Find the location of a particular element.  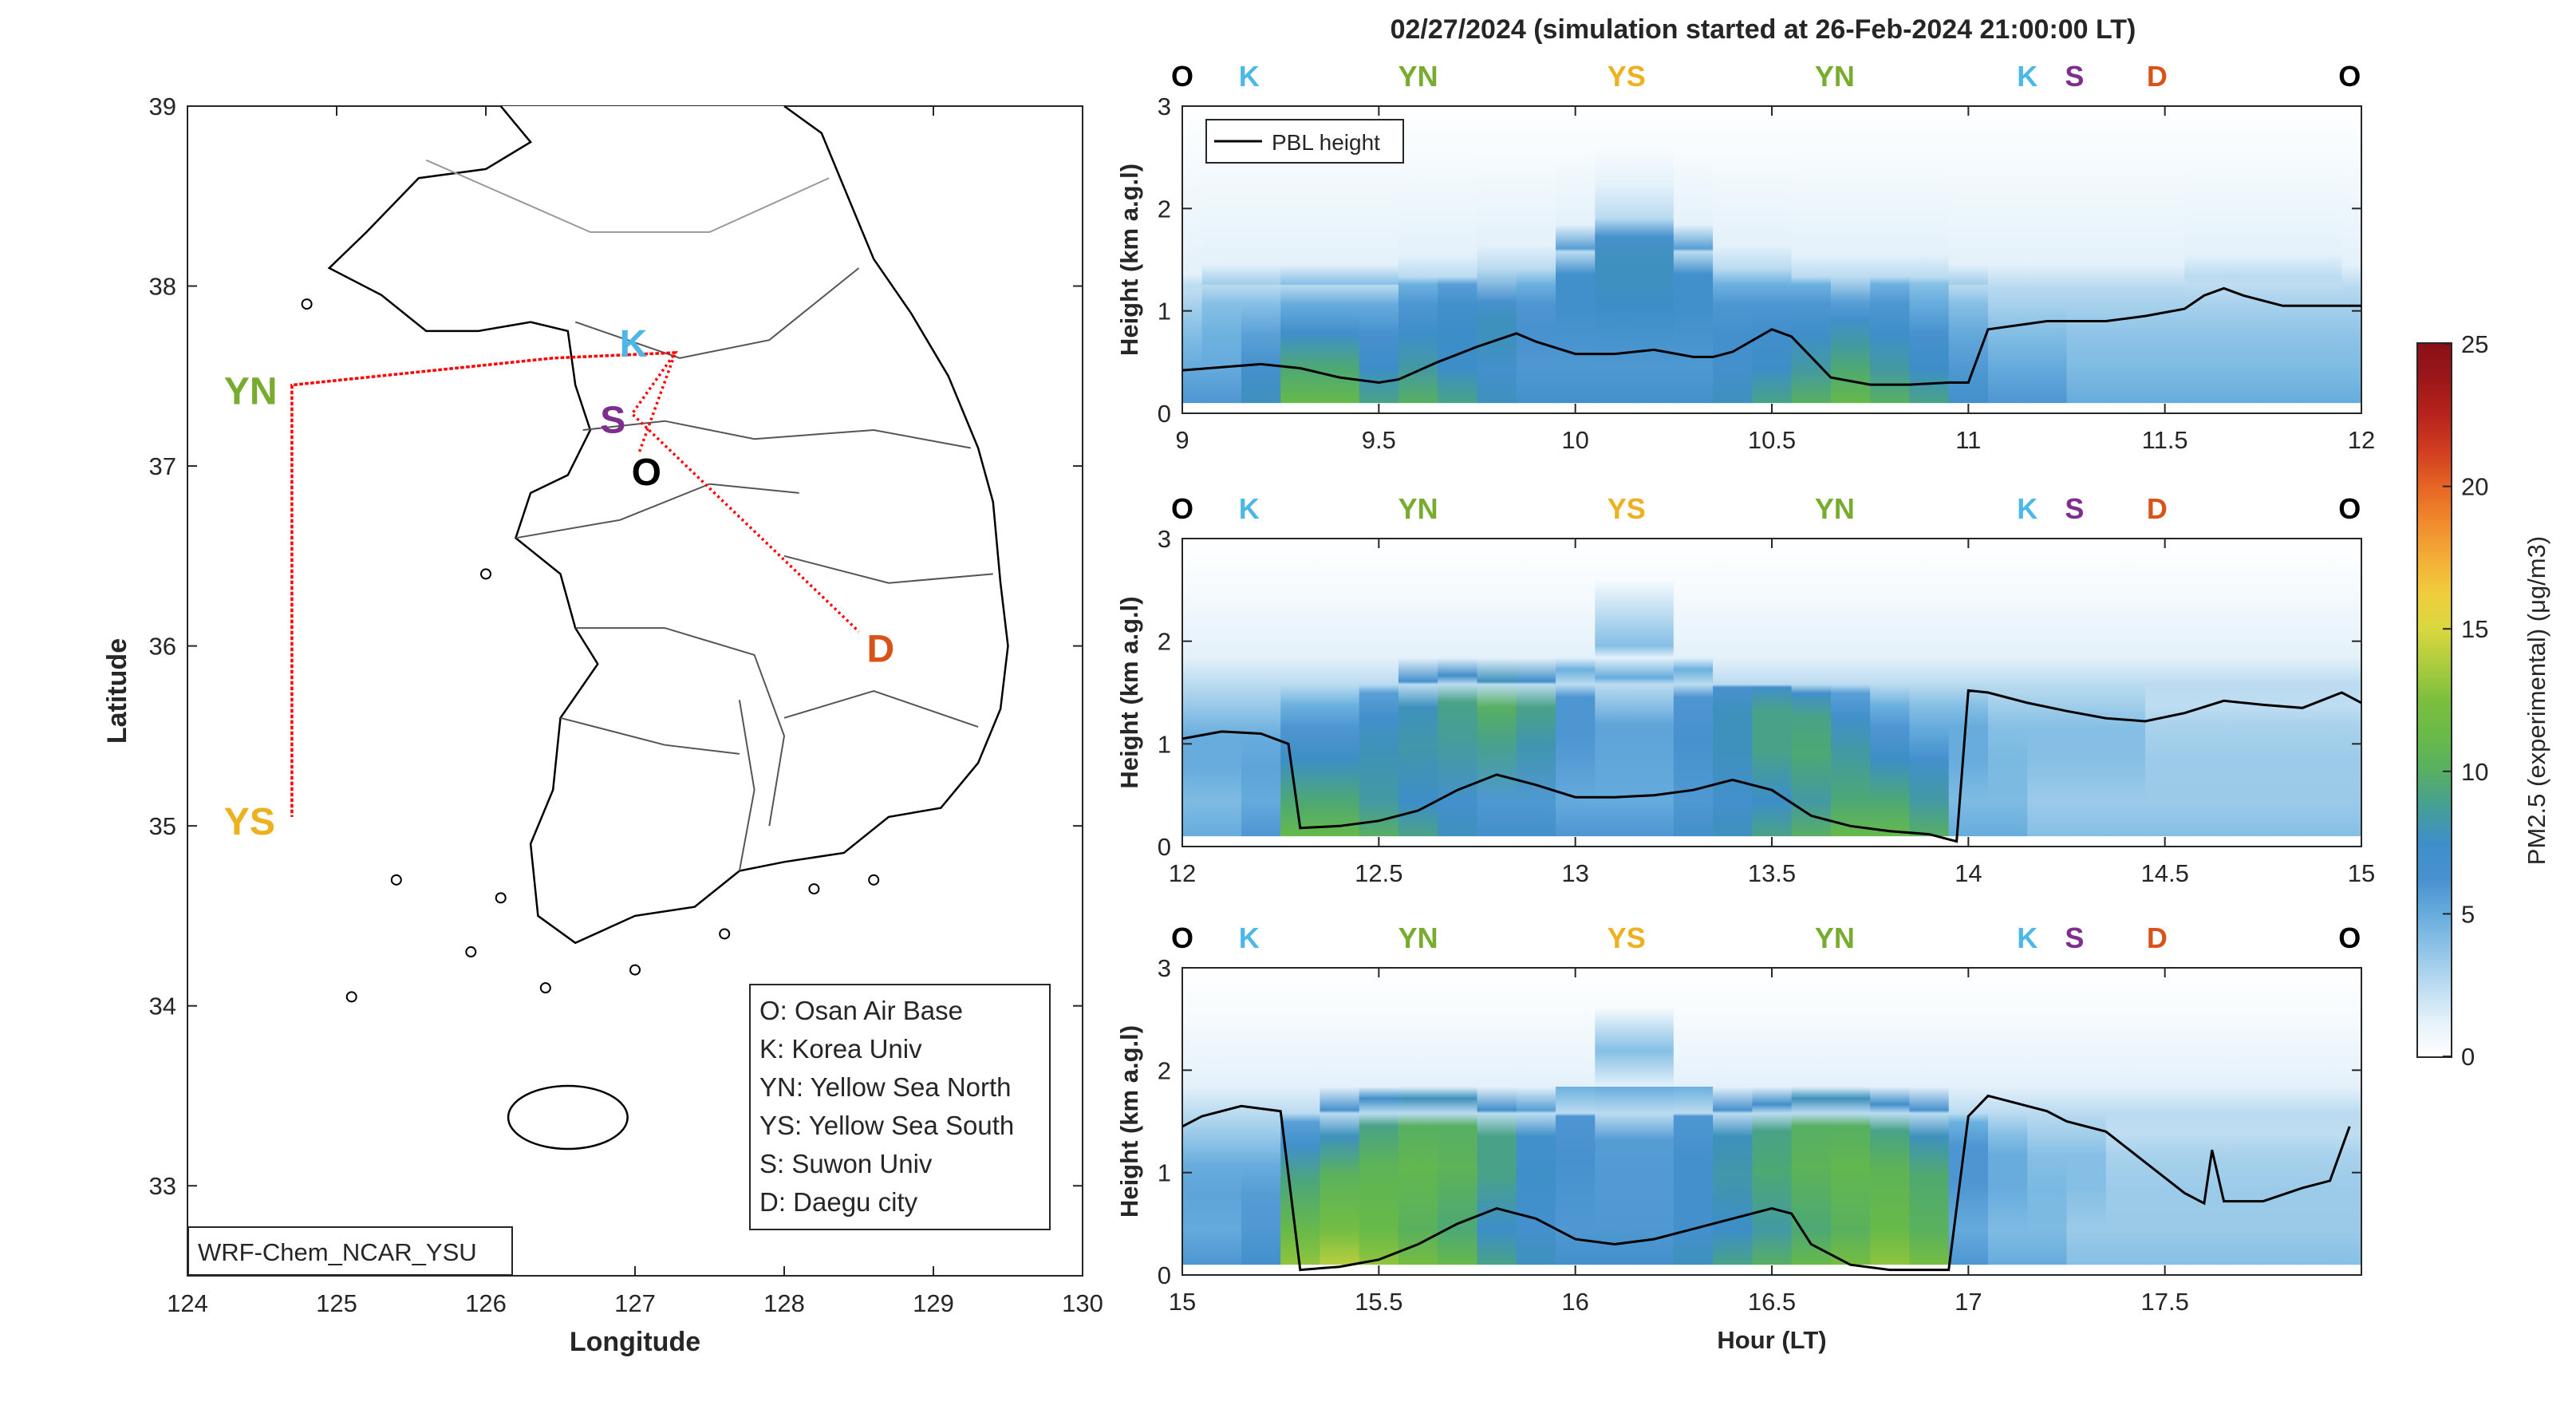

panel-xtick-label: 14 is located at coordinates (1969, 873).